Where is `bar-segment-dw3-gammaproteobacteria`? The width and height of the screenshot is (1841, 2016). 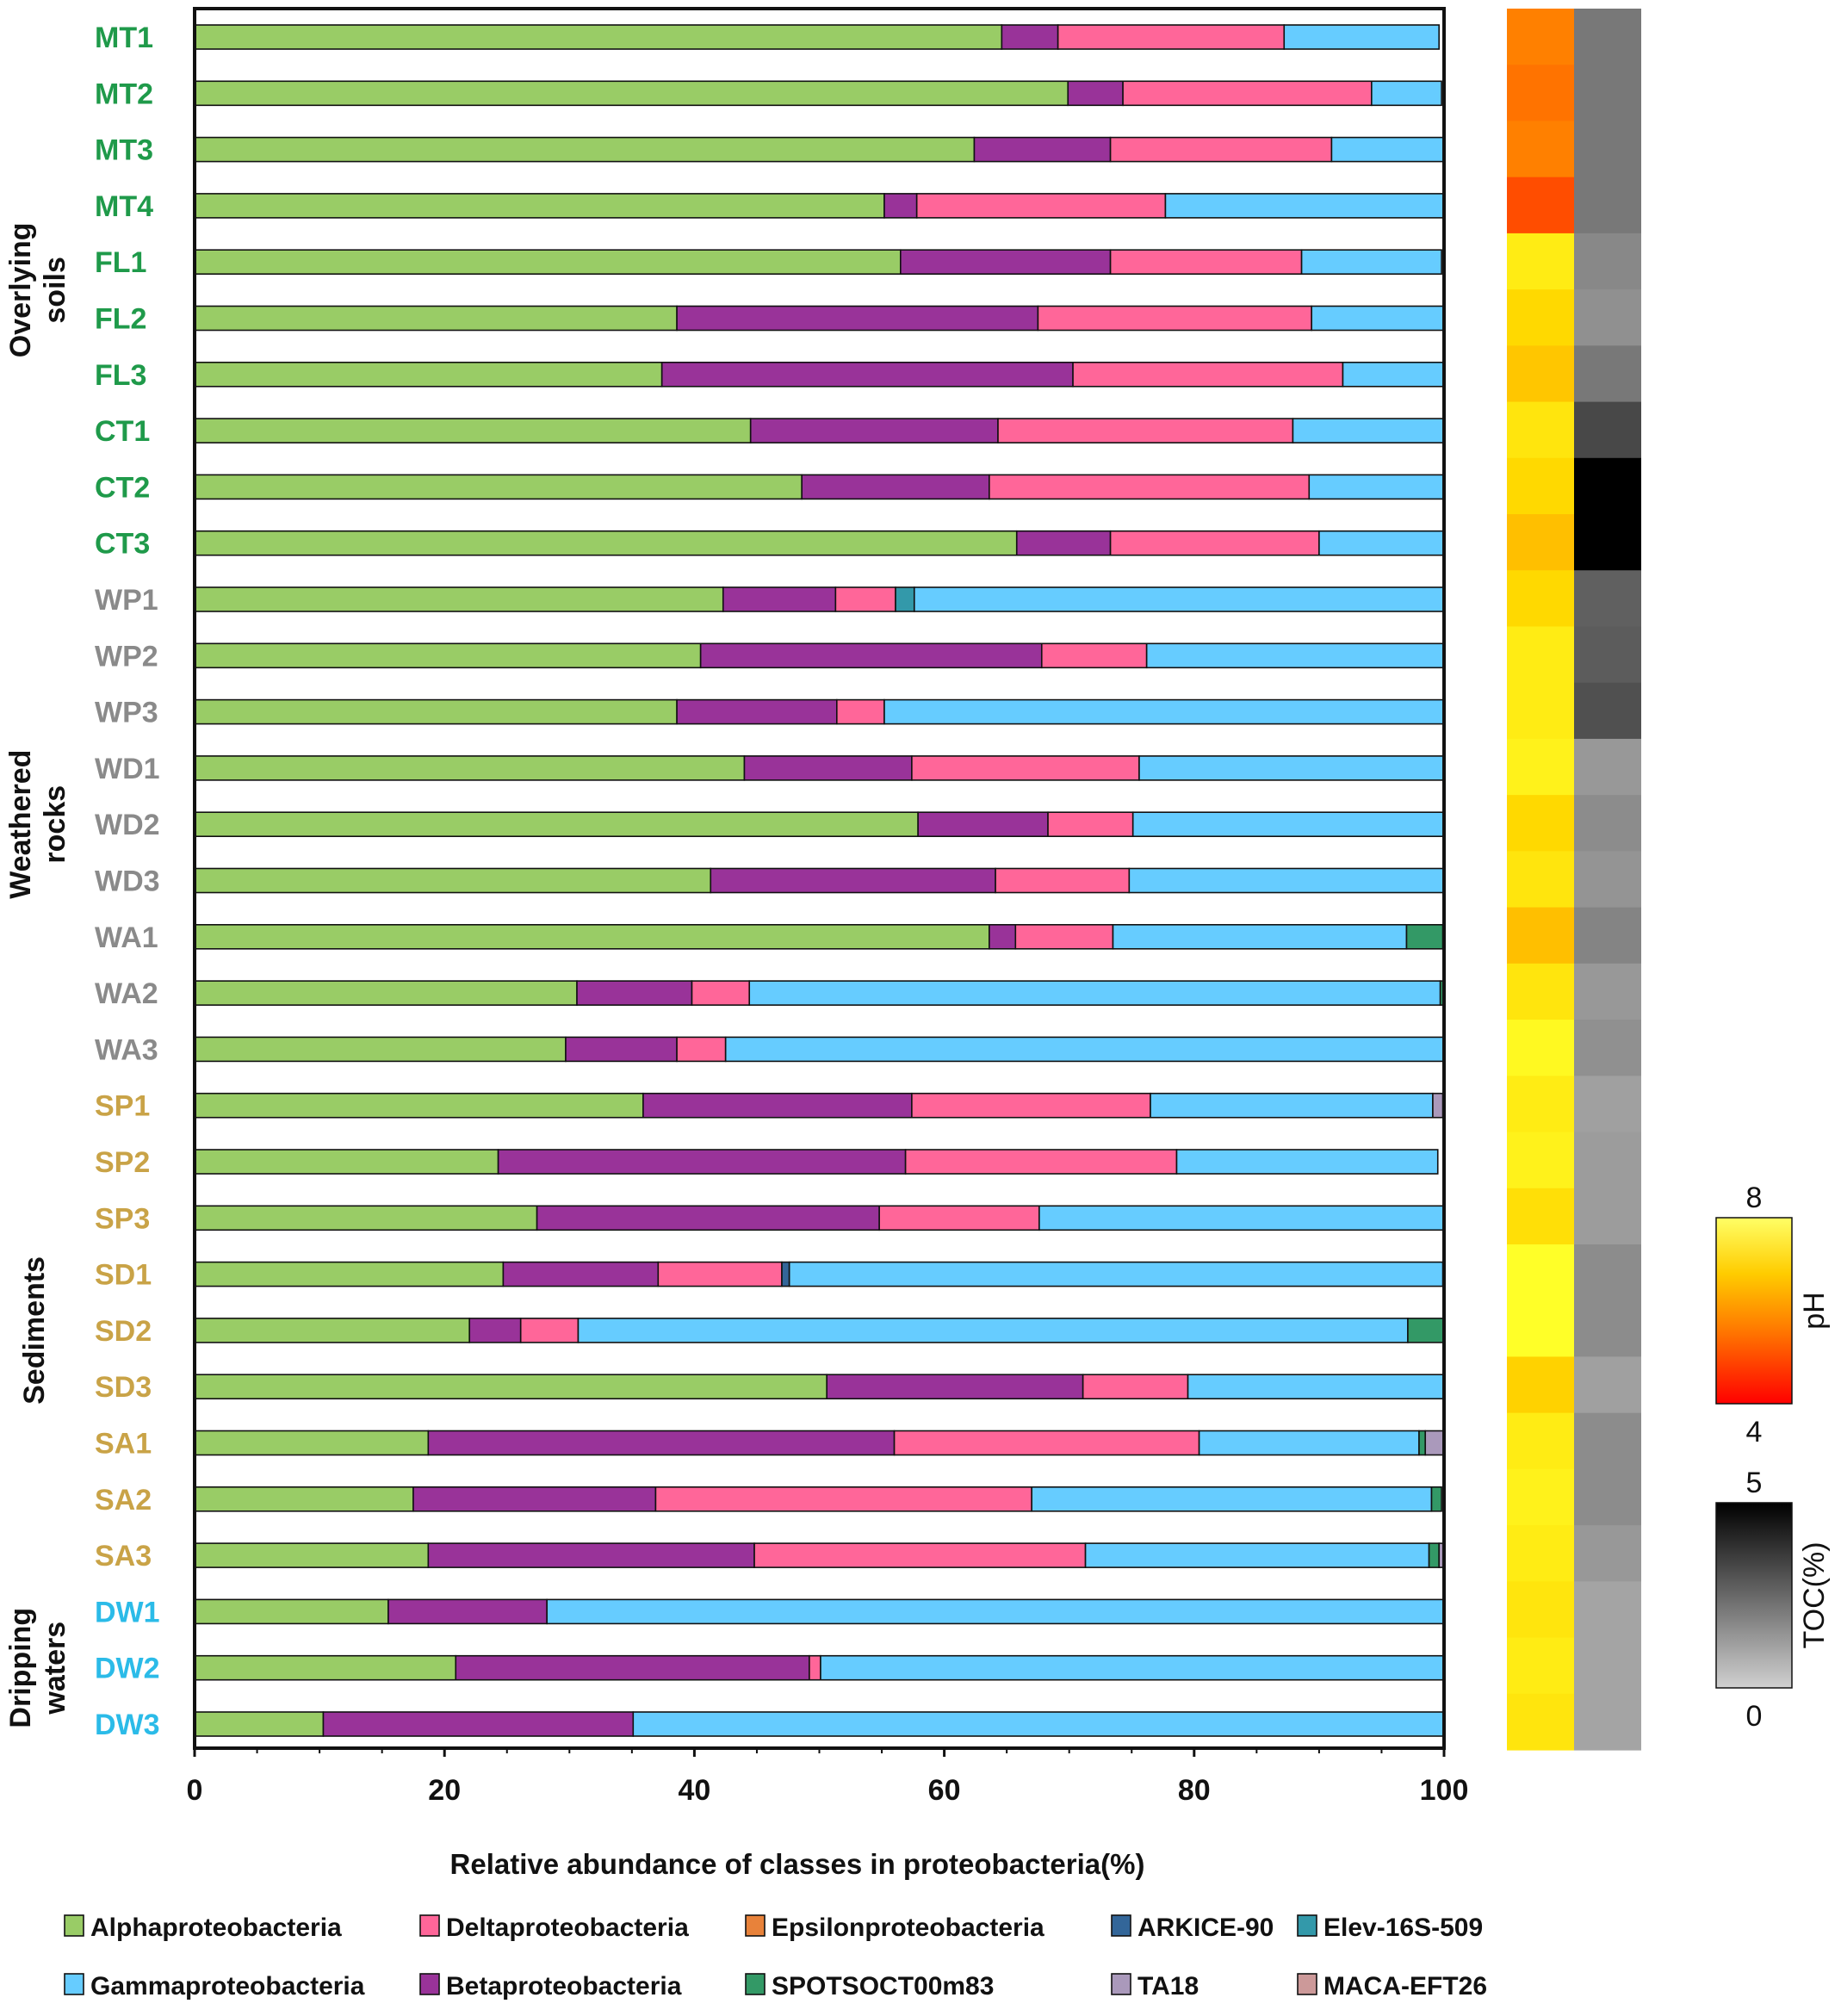 bar-segment-dw3-gammaproteobacteria is located at coordinates (1038, 1724).